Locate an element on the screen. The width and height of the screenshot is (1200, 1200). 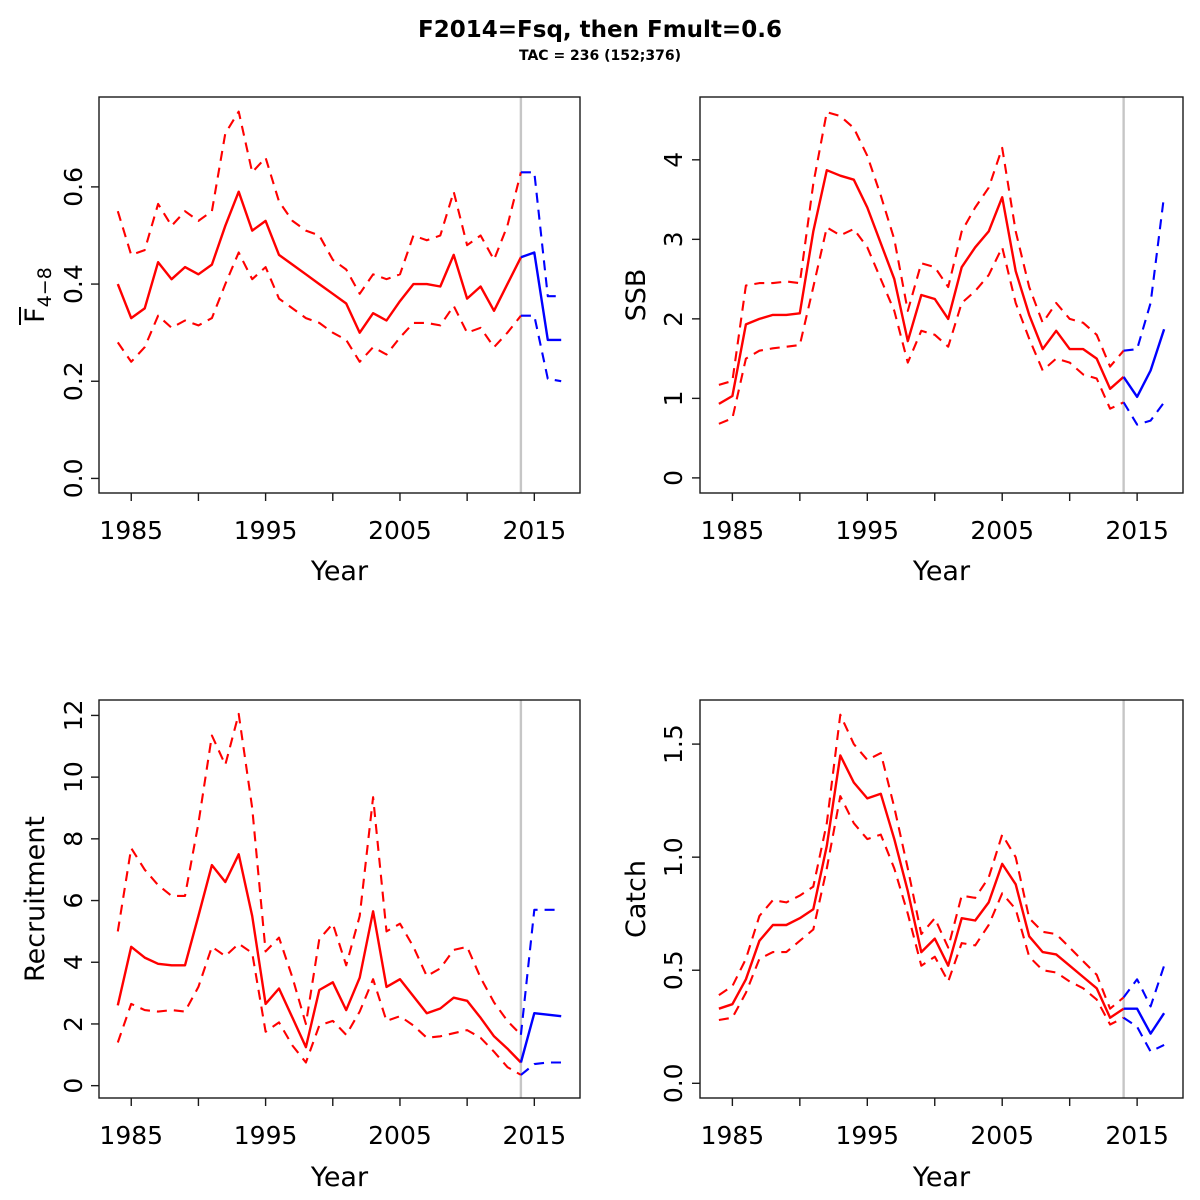
recruitment-lower-ci-projection-line is located at coordinates (541, 1068).